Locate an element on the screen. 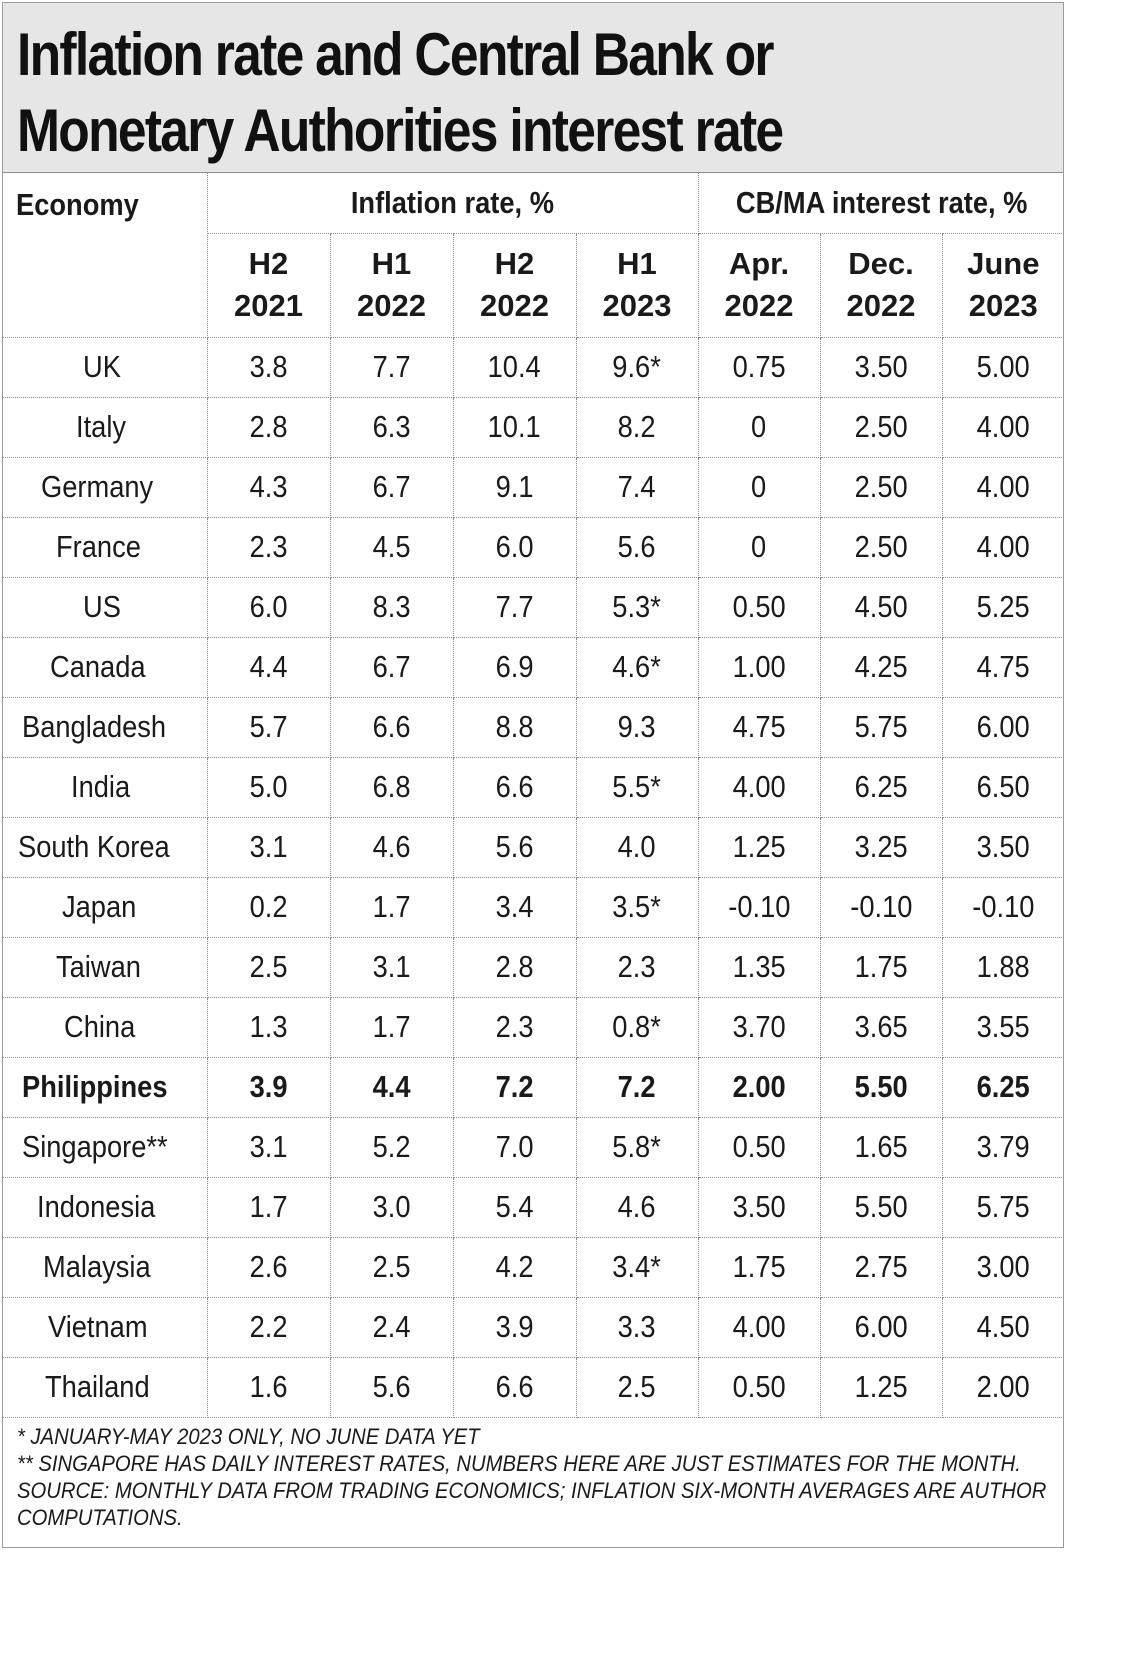 The height and width of the screenshot is (1661, 1128). table-row: Vietnam 2.2 2.4 3.9 3.3 4.00 6.00 4.50 is located at coordinates (533, 1327).